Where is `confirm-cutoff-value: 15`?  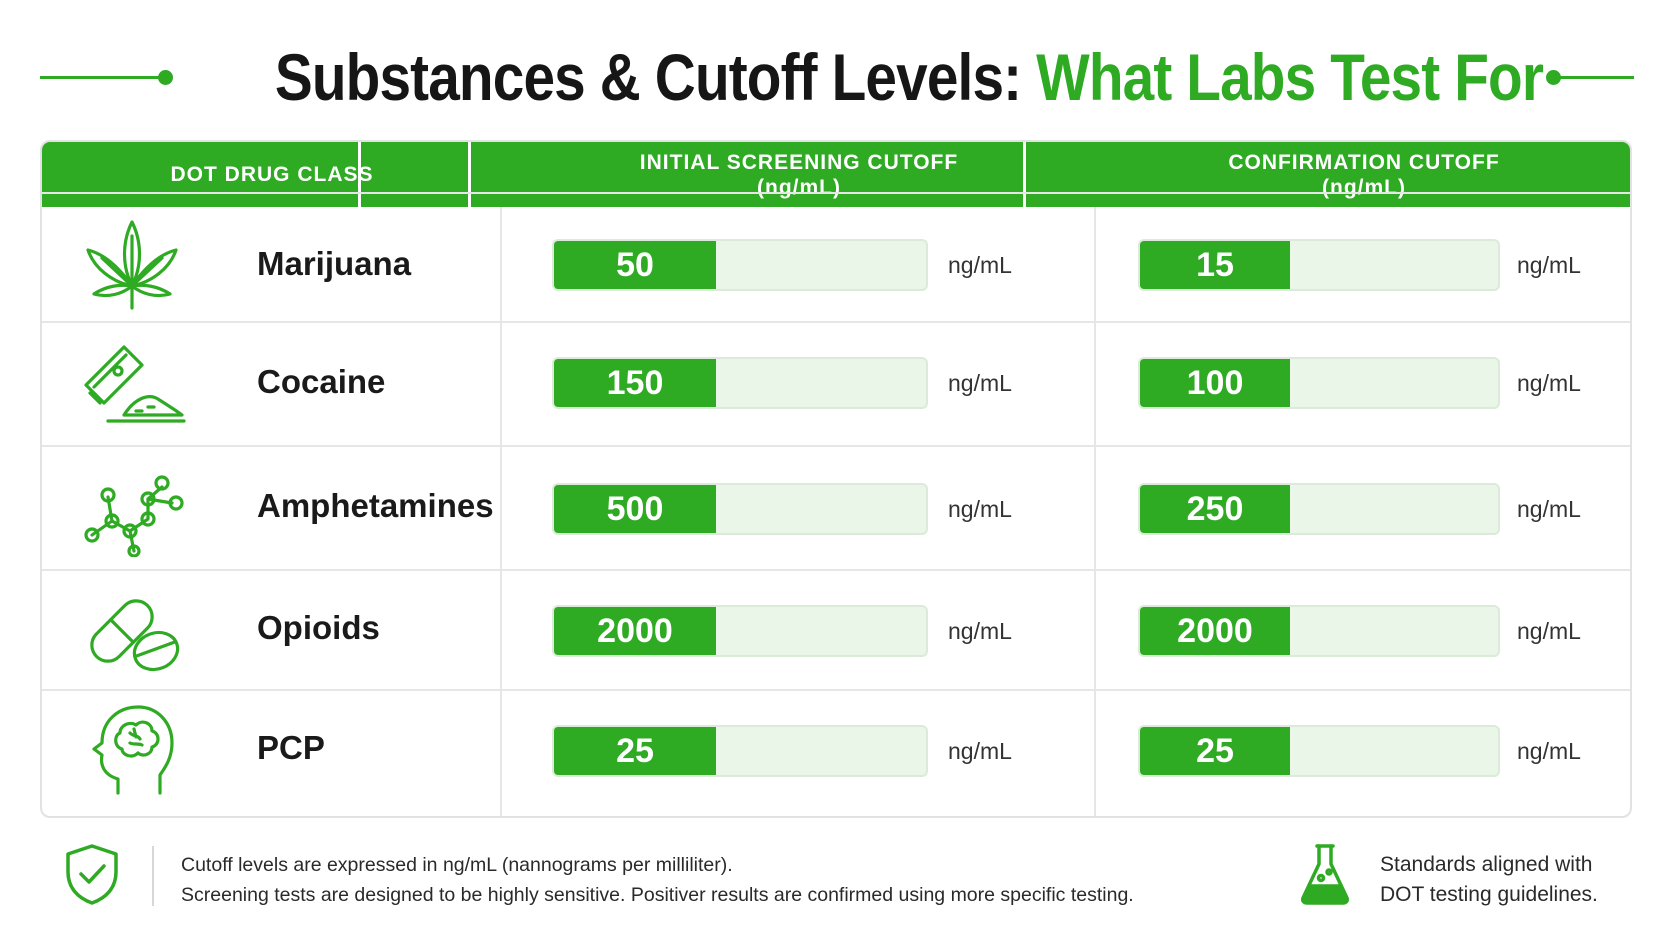
confirm-cutoff-value: 15 is located at coordinates (1215, 264).